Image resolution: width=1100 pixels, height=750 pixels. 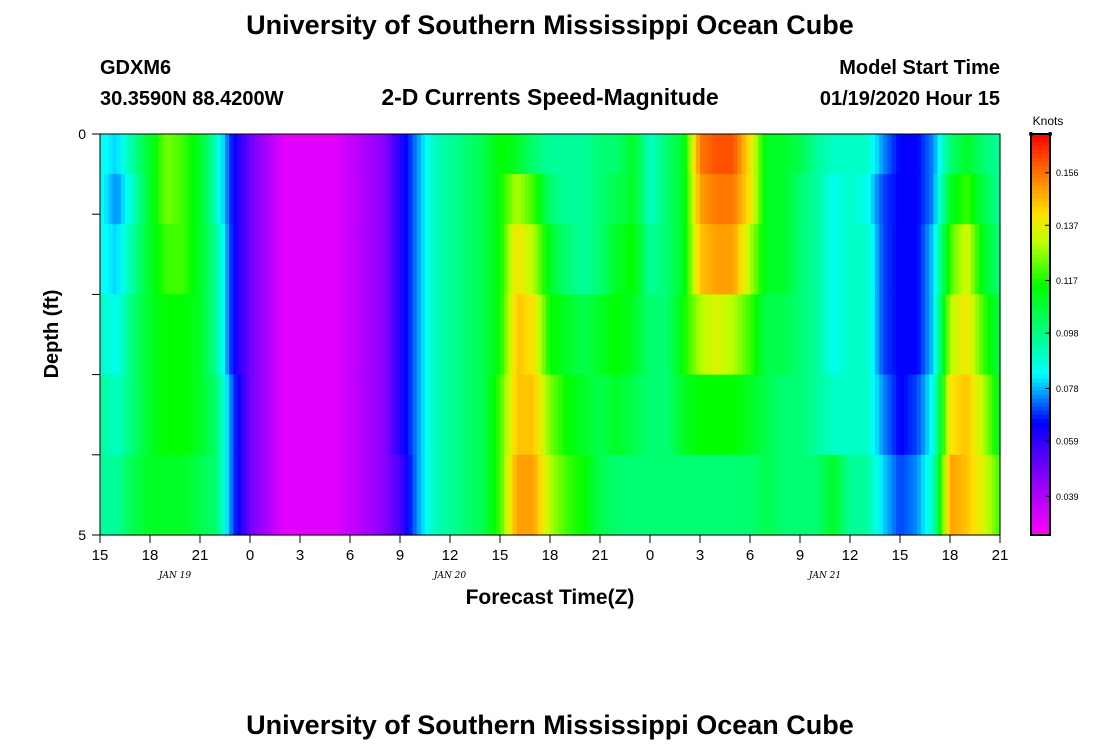 I want to click on date-label: JAN 21, so click(x=824, y=576).